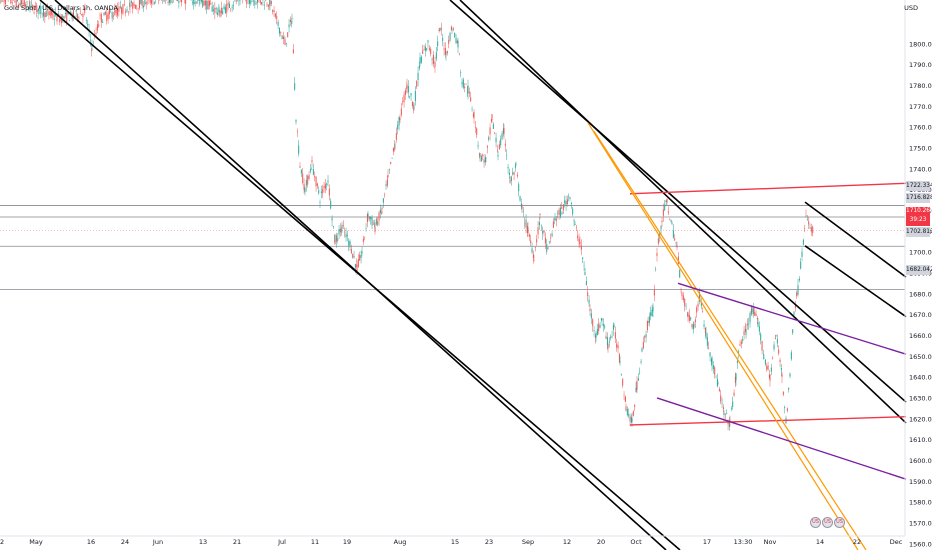  I want to click on economic-events: US US US, so click(827, 522).